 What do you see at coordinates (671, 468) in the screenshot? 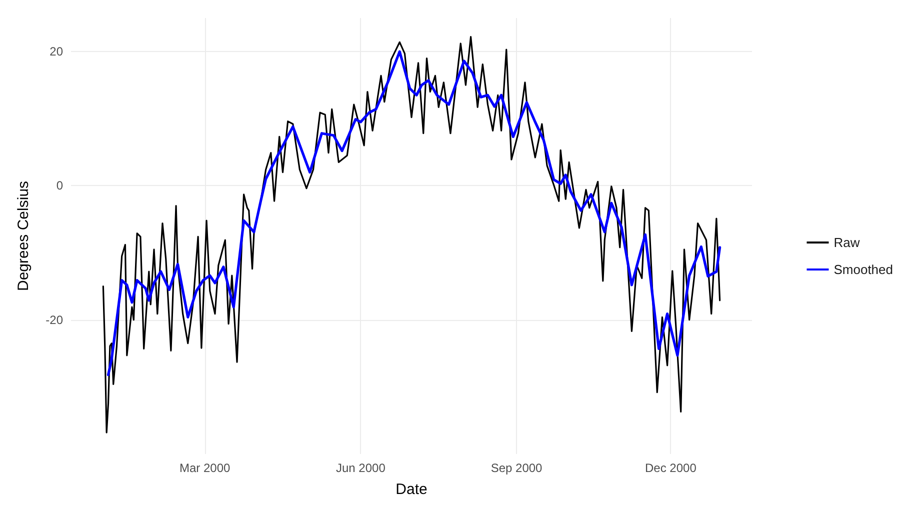
I see `x-tick-label: Dec 2000` at bounding box center [671, 468].